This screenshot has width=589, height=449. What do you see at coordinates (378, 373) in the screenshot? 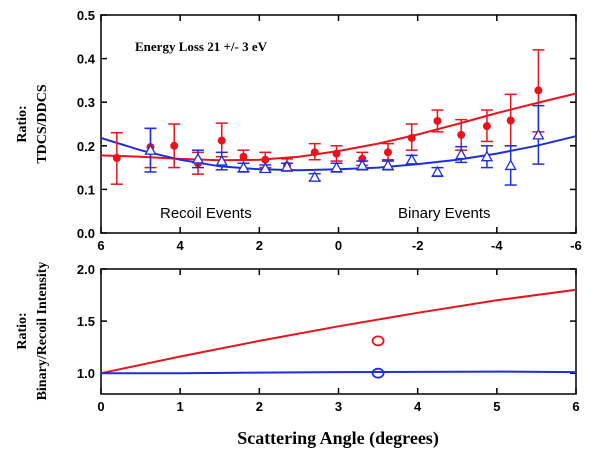
I see `blue-open-circle-marker` at bounding box center [378, 373].